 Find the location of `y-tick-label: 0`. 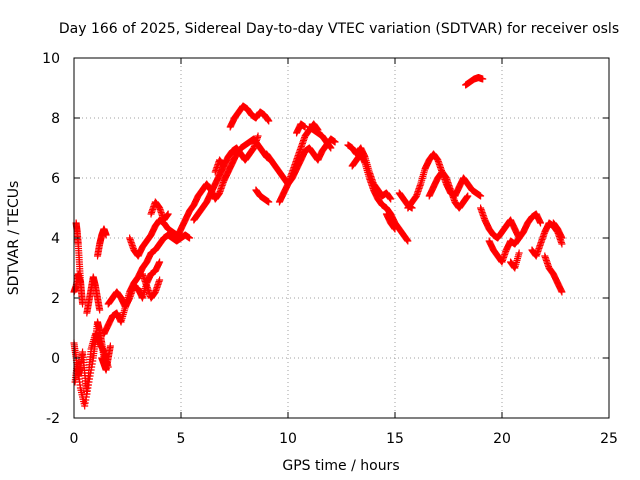

y-tick-label: 0 is located at coordinates (55, 359).